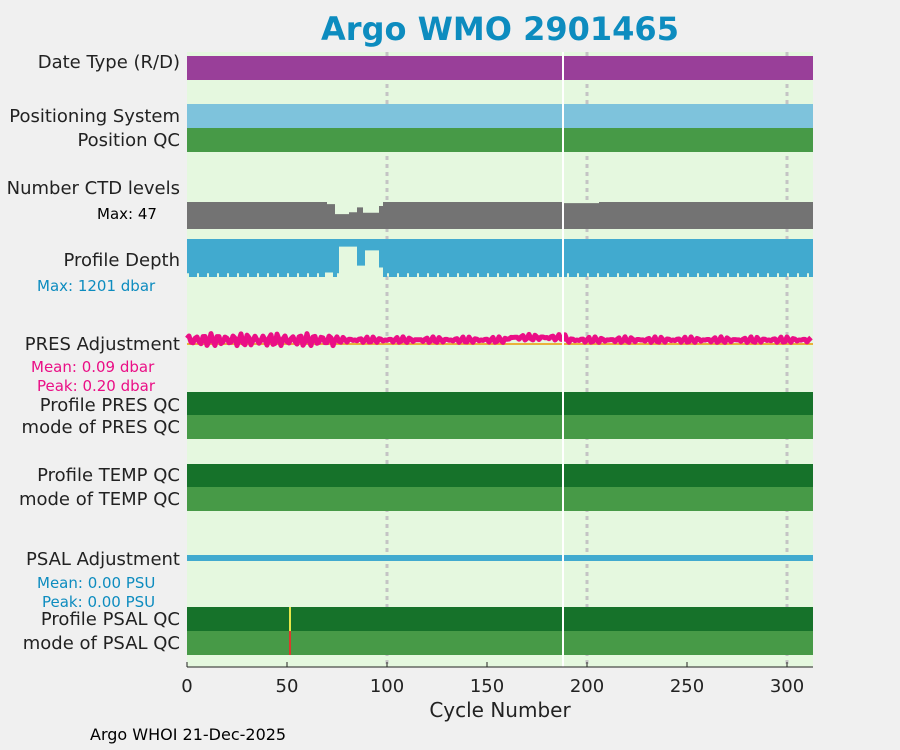 This screenshot has width=900, height=750. Describe the element at coordinates (96, 386) in the screenshot. I see `pres-peak-label: Peak: 0.20 dbar` at that location.